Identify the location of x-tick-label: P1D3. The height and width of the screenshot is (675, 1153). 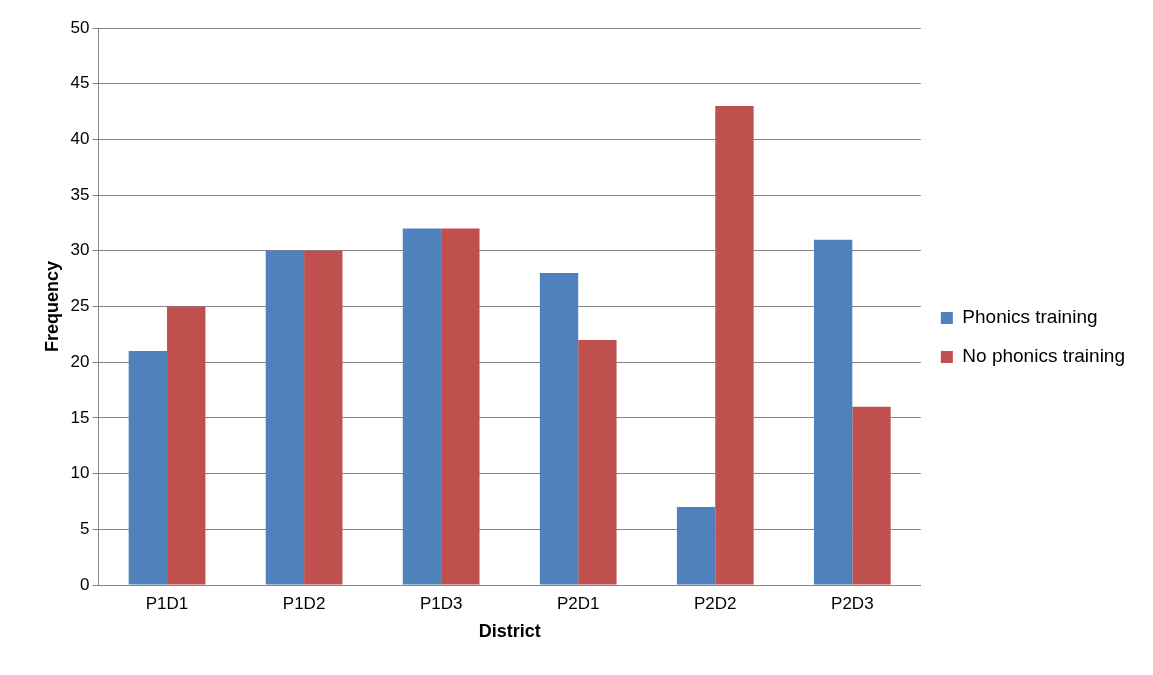
(441, 603).